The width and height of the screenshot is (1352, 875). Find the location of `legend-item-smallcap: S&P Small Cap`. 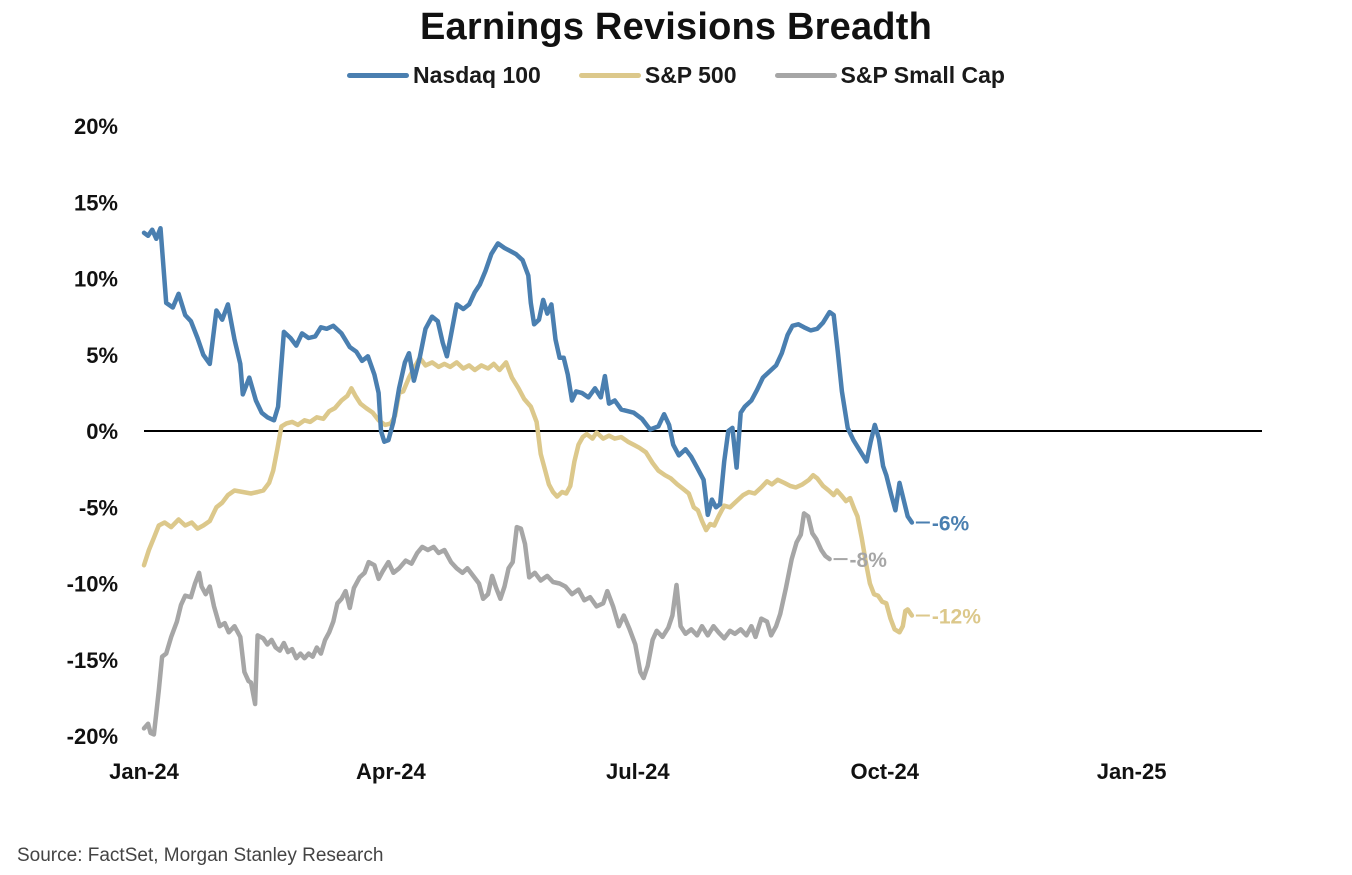

legend-item-smallcap: S&P Small Cap is located at coordinates (889, 75).